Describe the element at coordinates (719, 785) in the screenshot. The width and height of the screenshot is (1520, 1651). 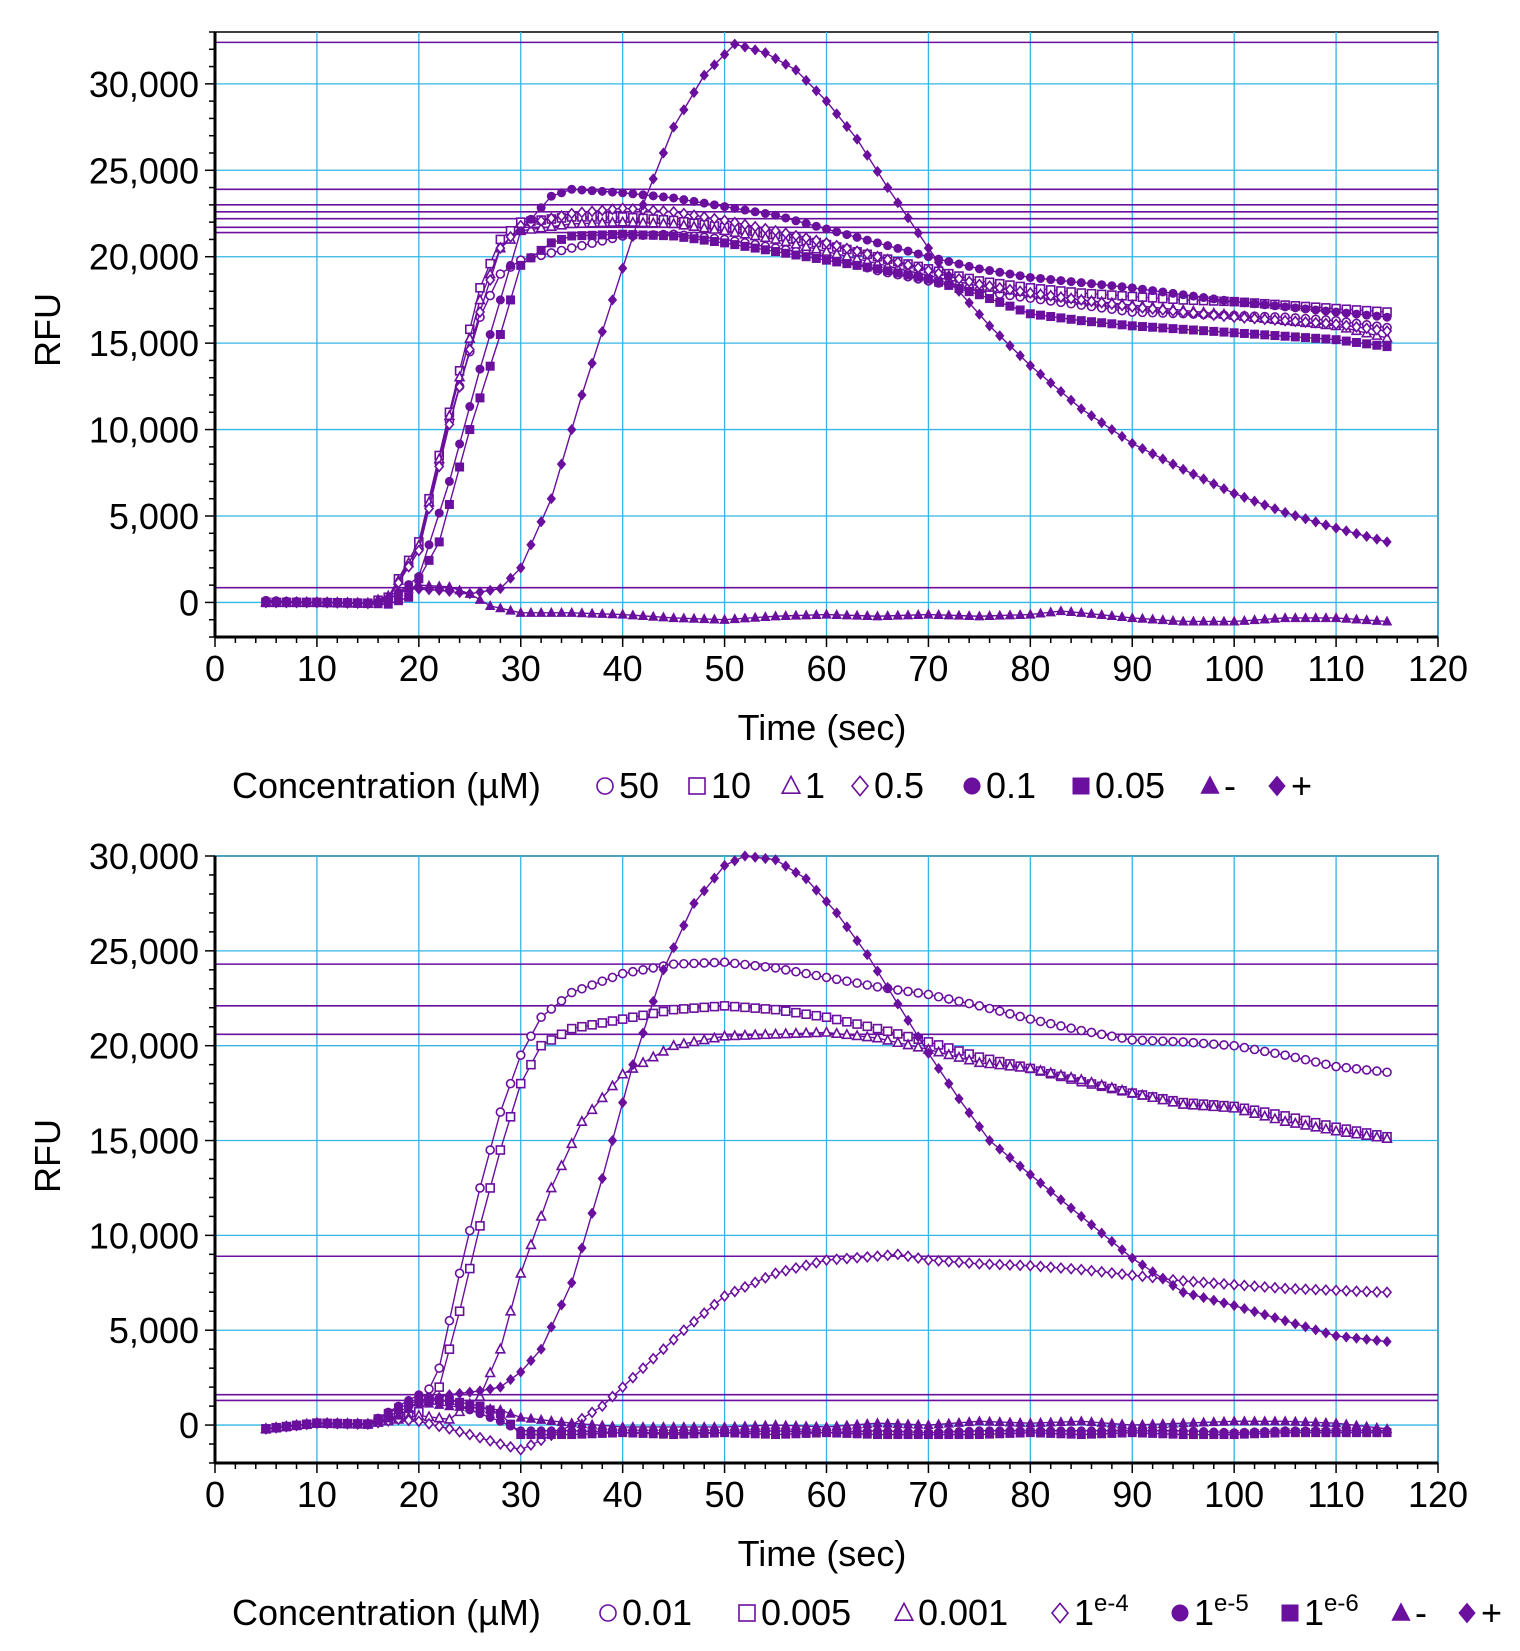
I see `chart-top-legend-entry-10: 10` at that location.